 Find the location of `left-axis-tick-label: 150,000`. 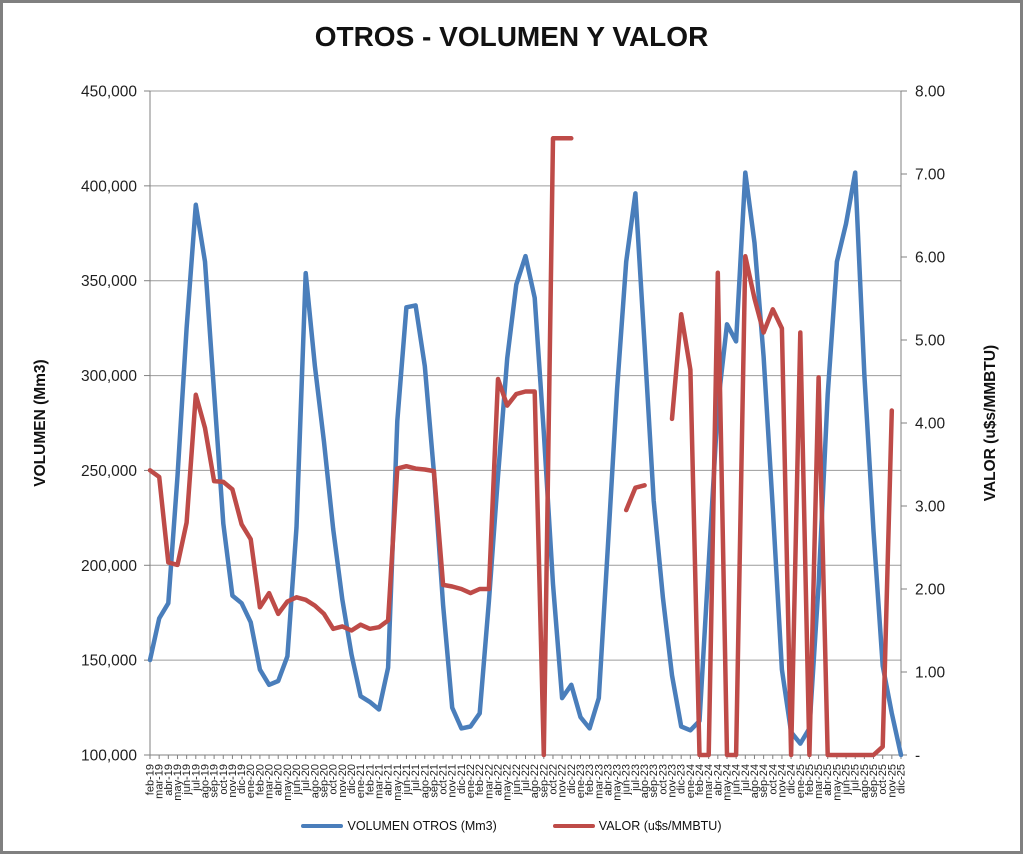

left-axis-tick-label: 150,000 is located at coordinates (109, 661).